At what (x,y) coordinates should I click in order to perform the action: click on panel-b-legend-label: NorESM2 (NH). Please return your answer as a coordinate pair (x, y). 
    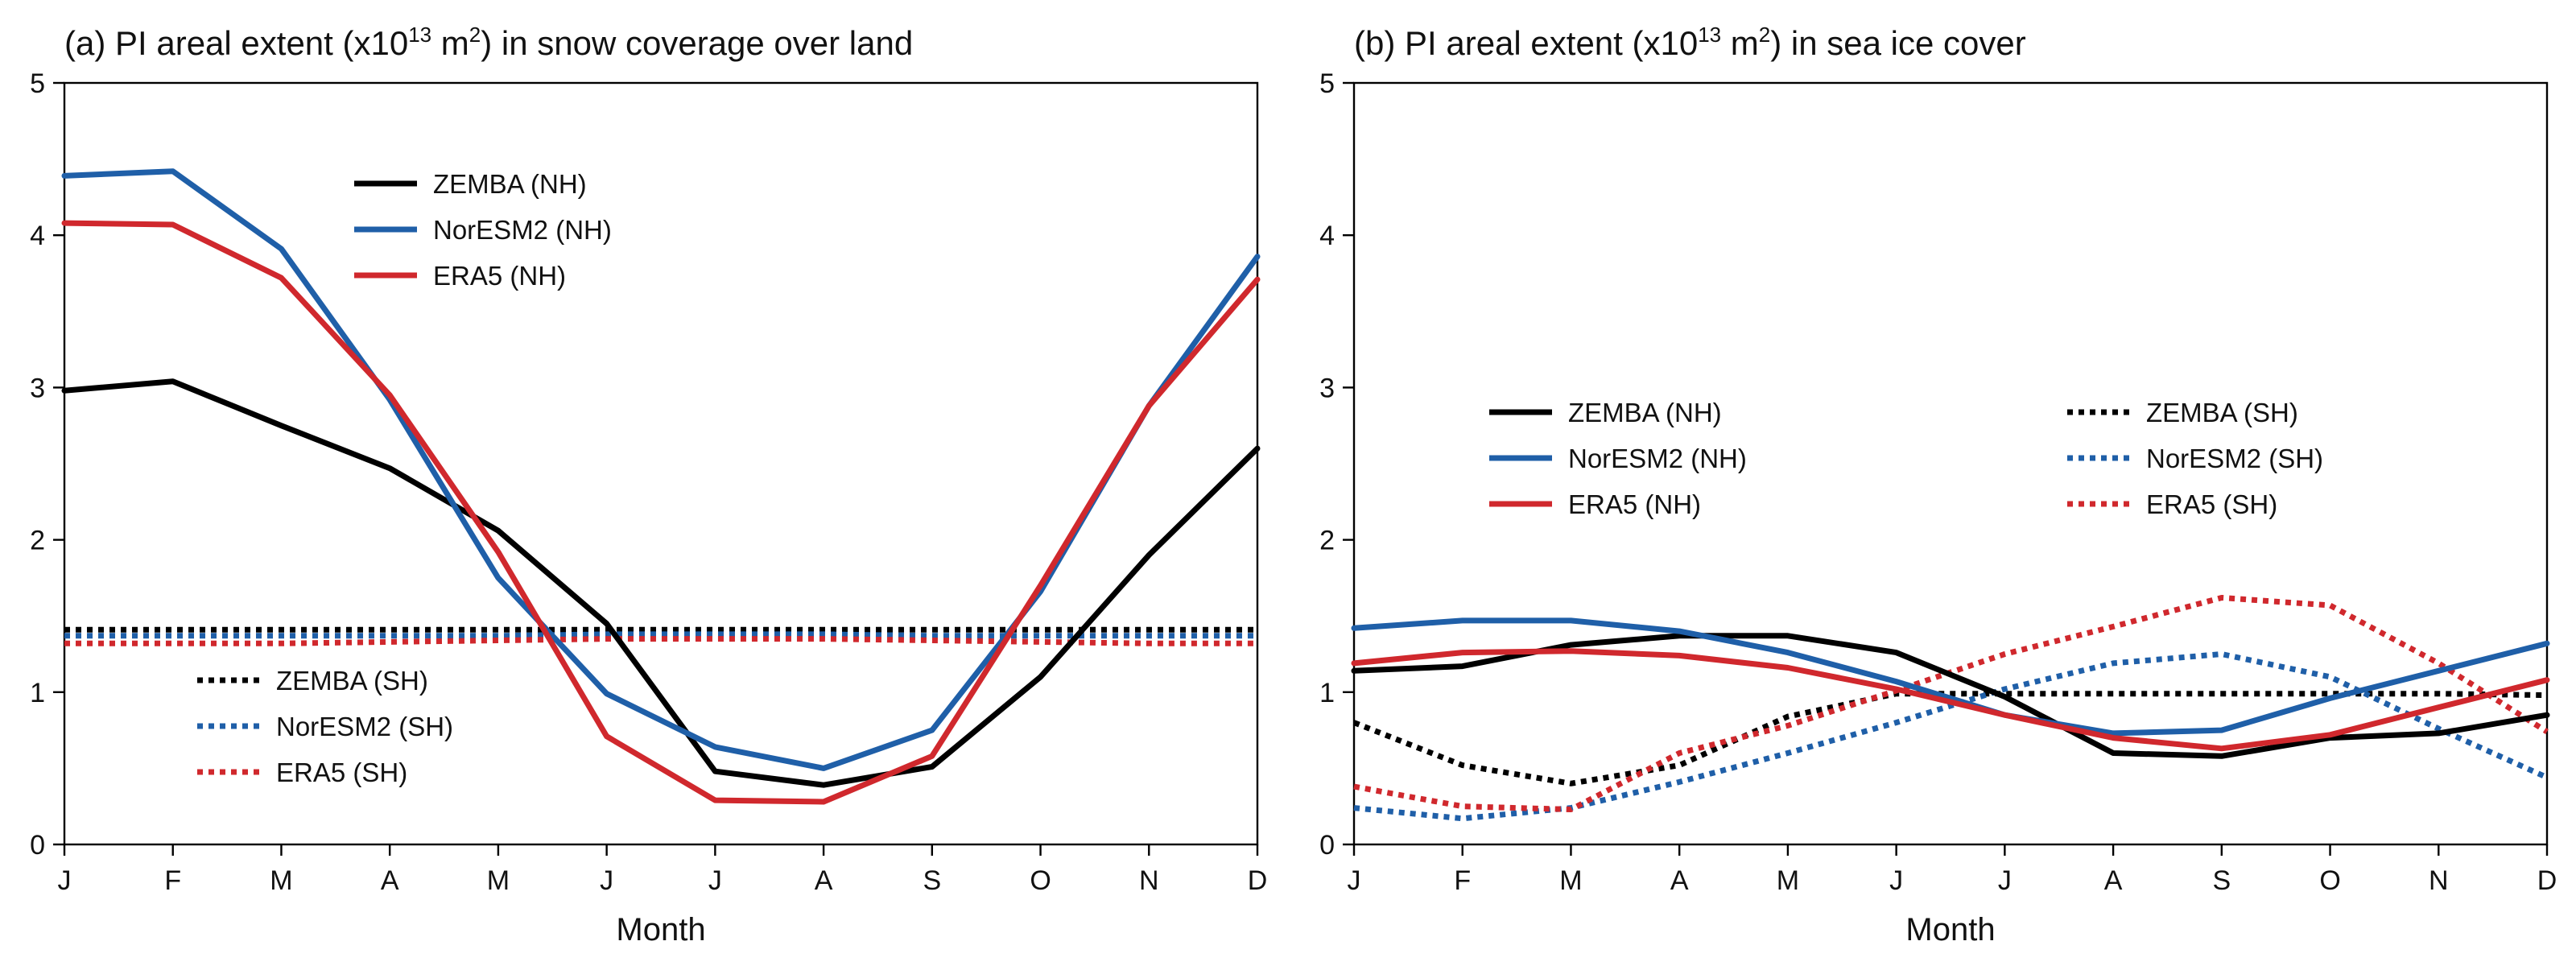
    Looking at the image, I should click on (1657, 458).